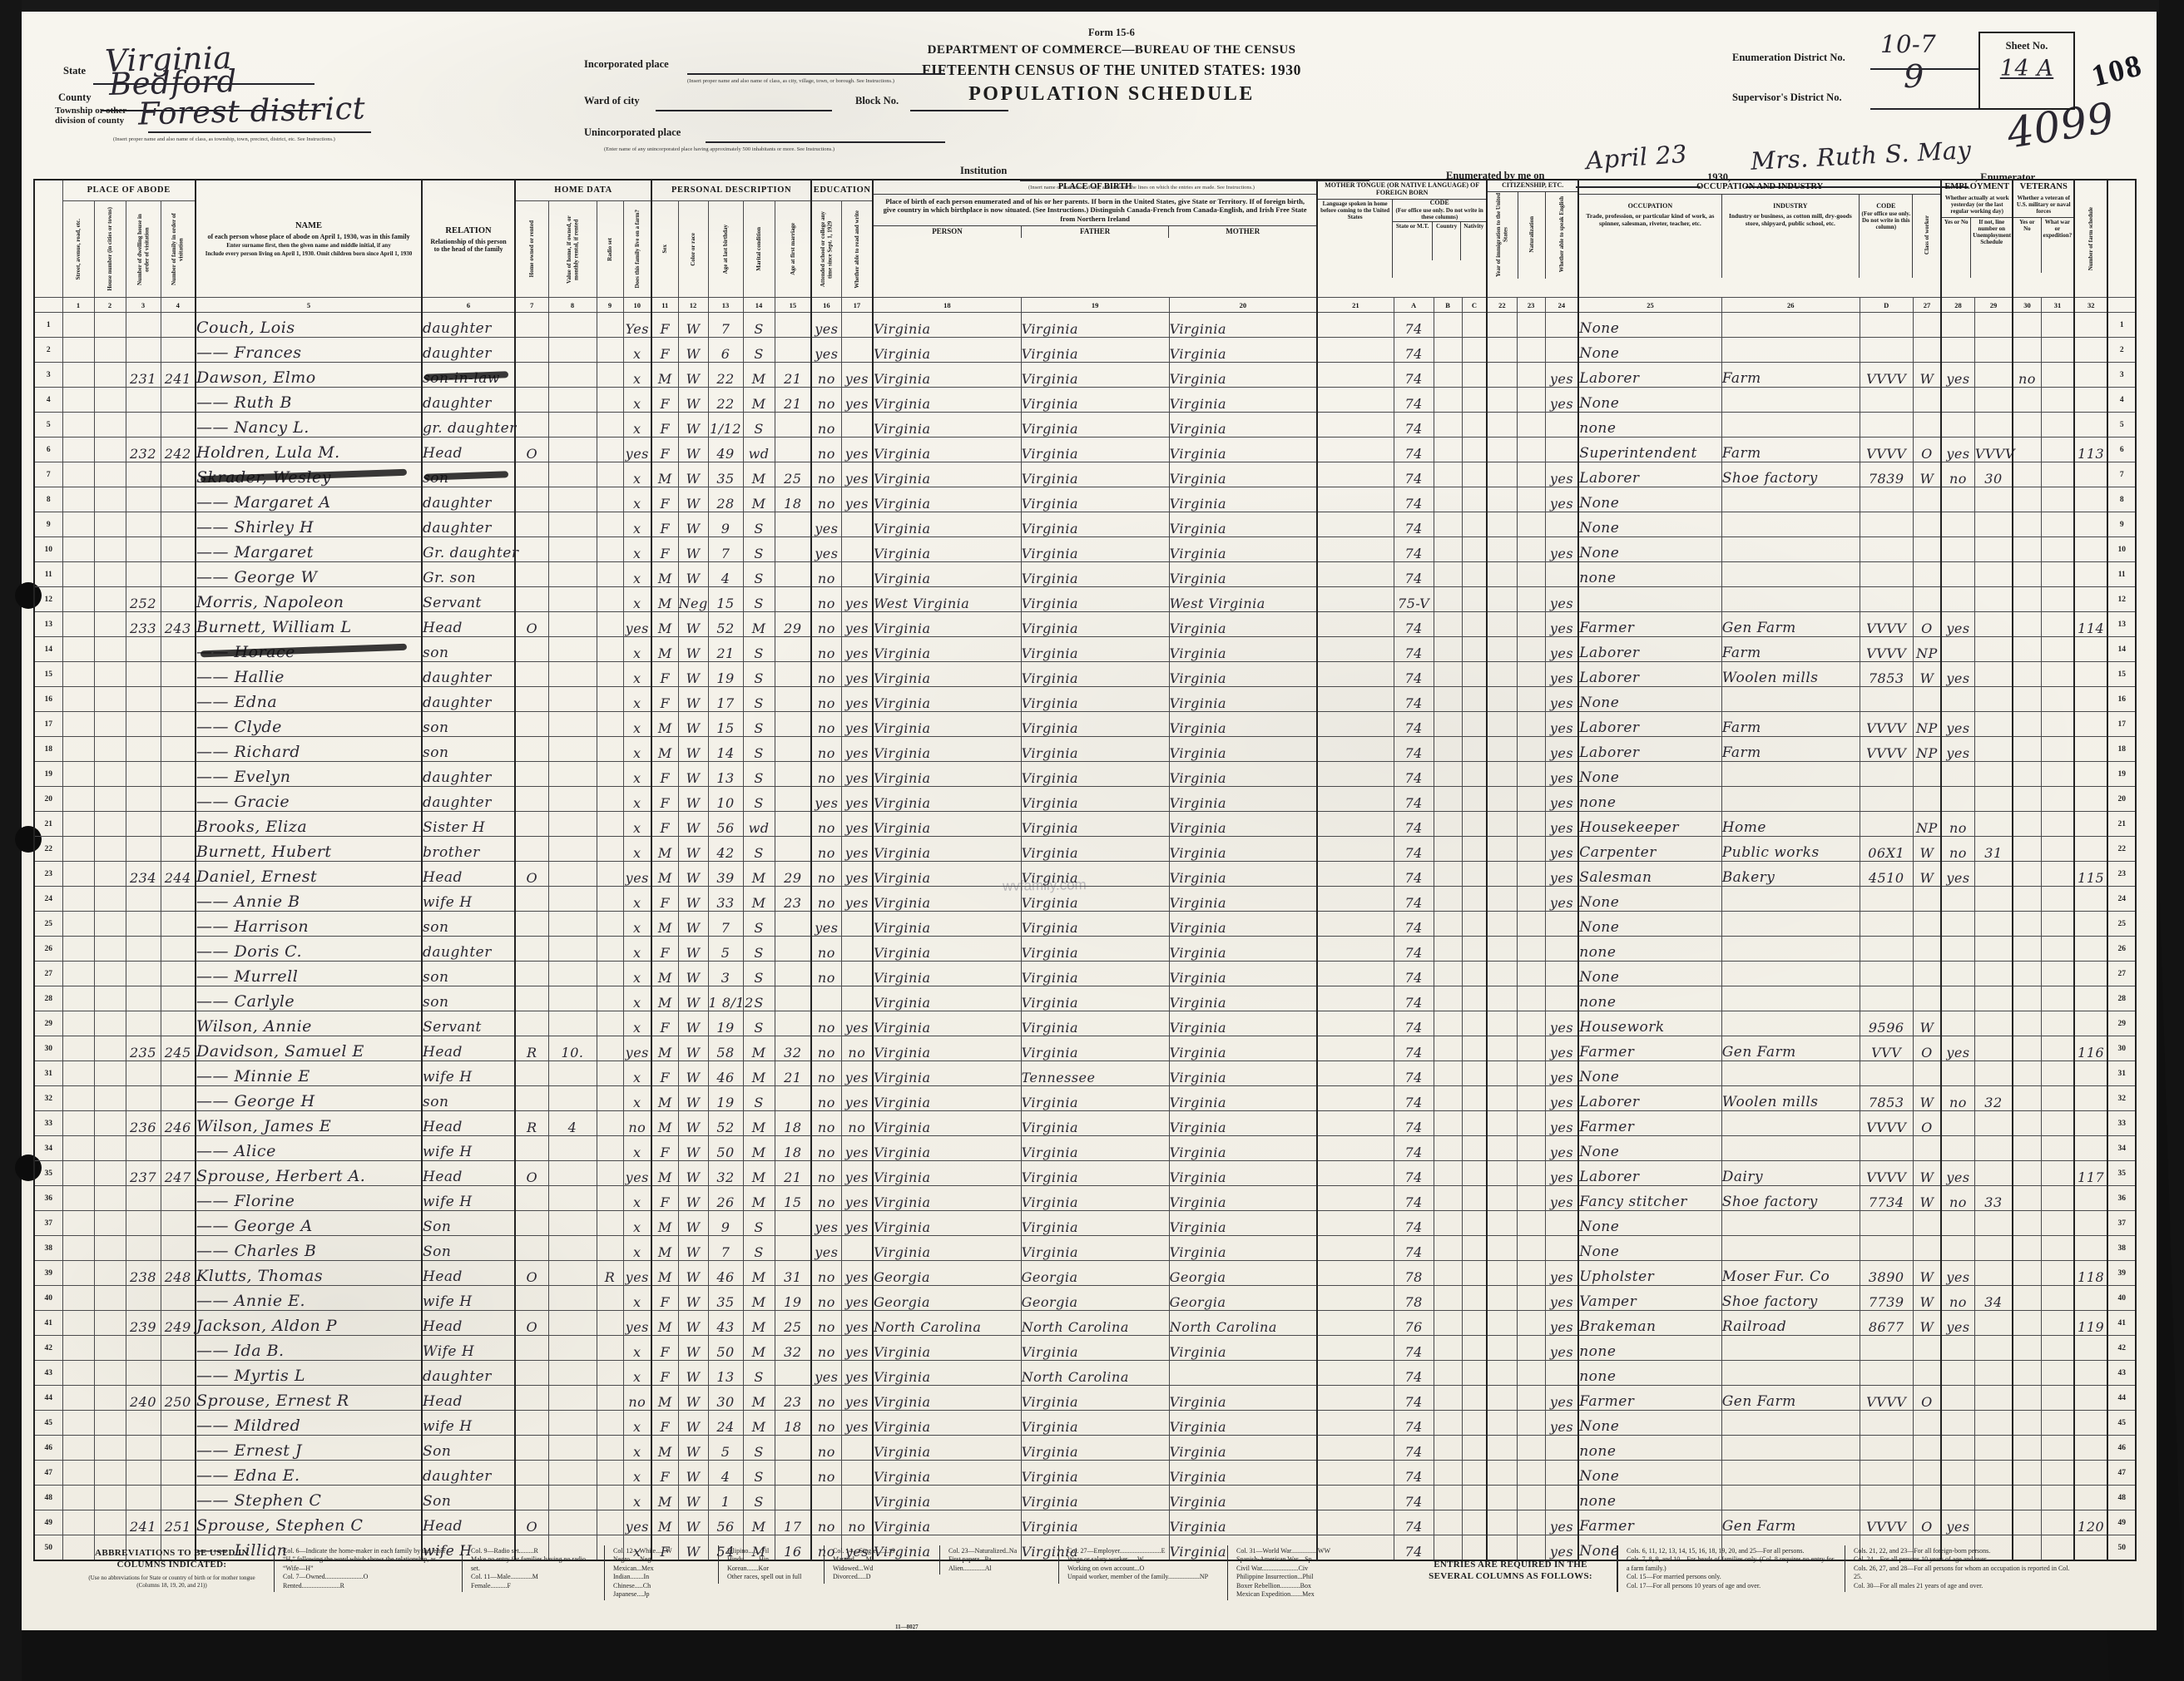  I want to click on col-age: Age at last birthday, so click(725, 249).